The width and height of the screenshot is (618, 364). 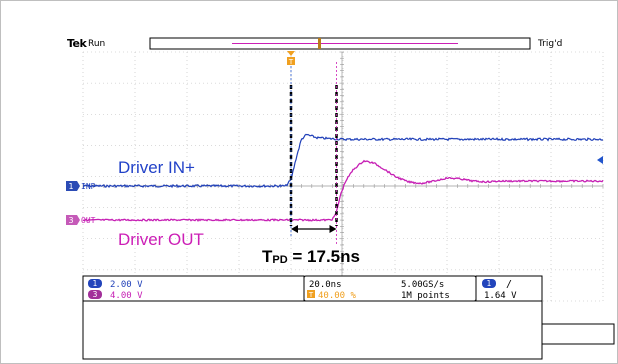 I want to click on trigger-source-badge: 1, so click(x=489, y=283).